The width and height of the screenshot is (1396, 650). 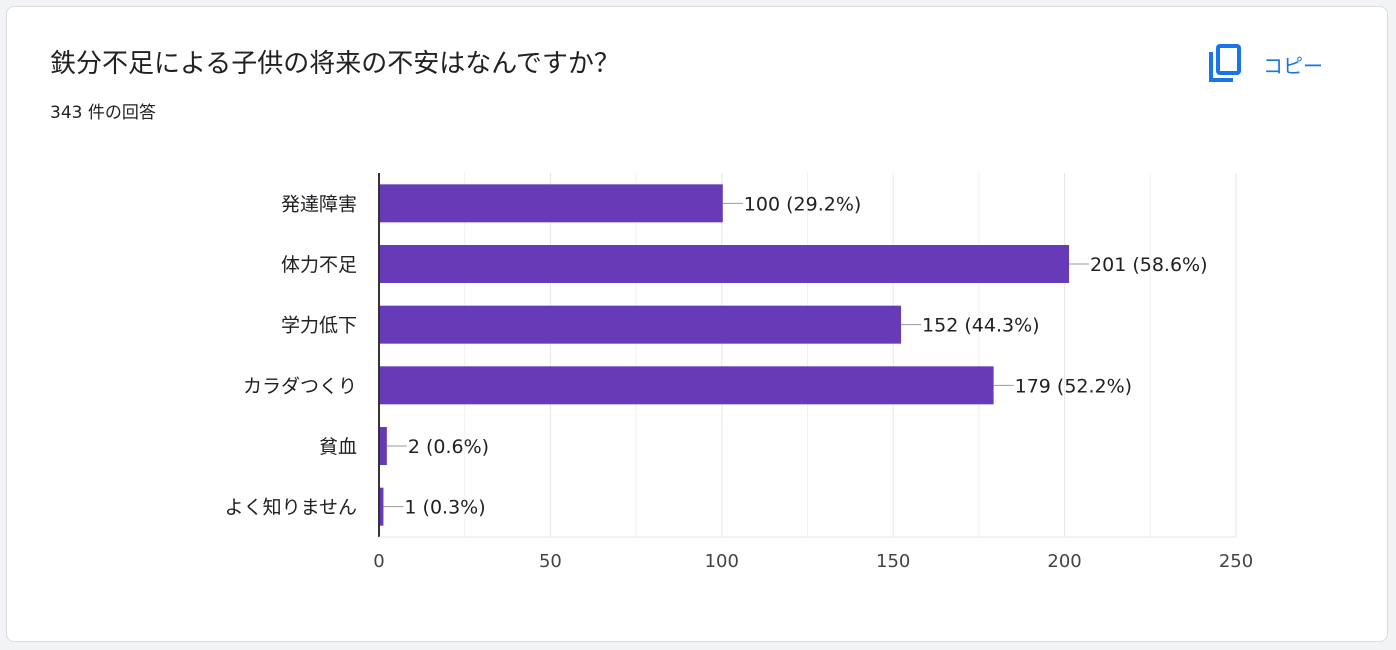 What do you see at coordinates (1236, 561) in the screenshot?
I see `x-tick-label: 250` at bounding box center [1236, 561].